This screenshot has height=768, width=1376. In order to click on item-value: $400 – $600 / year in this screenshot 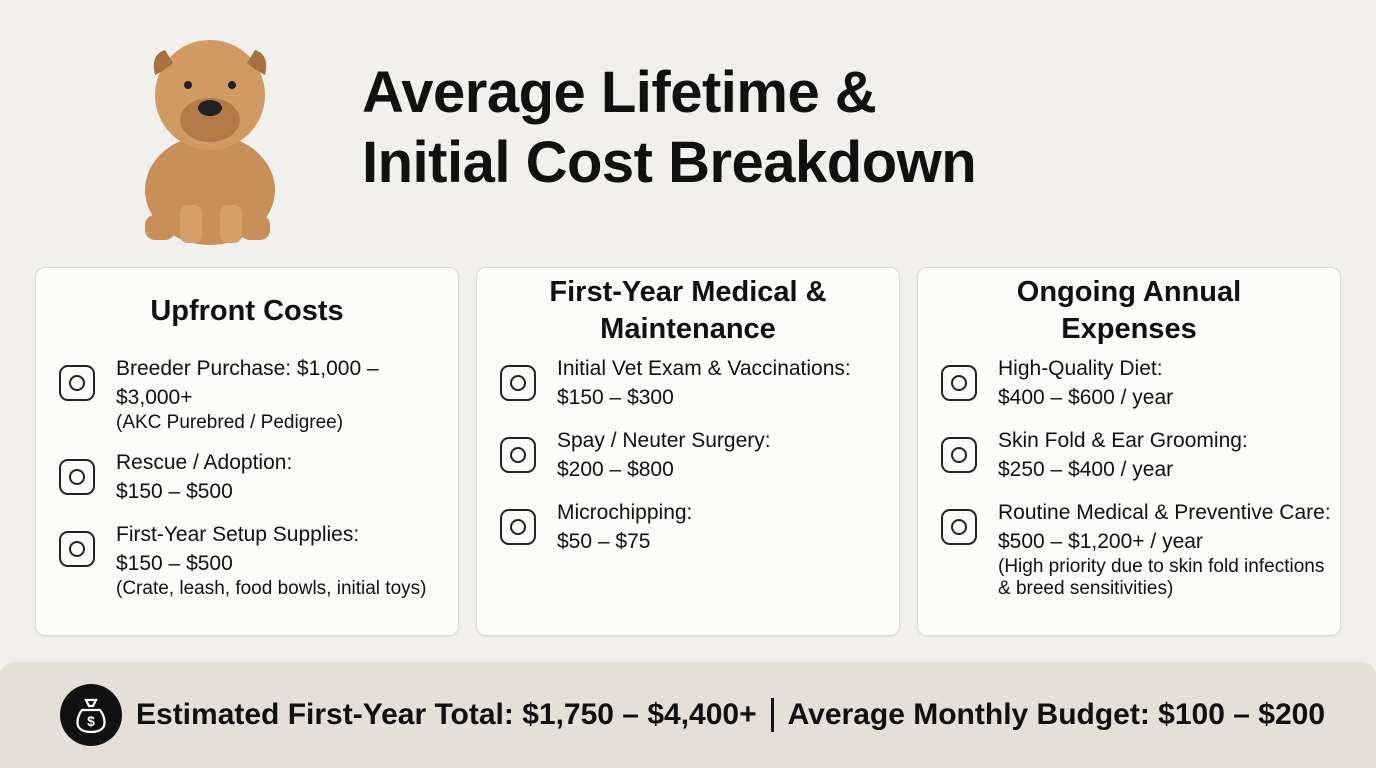, I will do `click(1086, 397)`.